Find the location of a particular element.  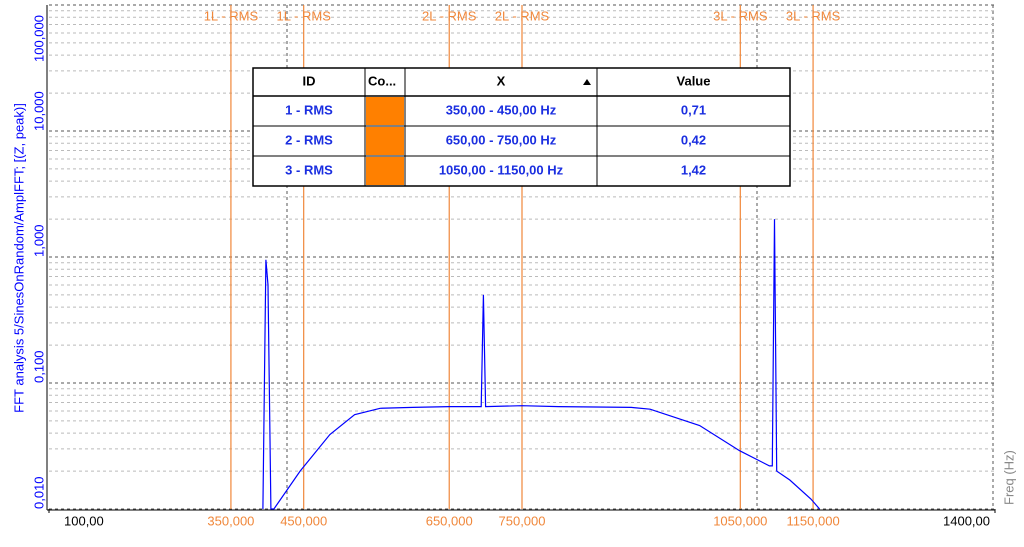

table-cell: 1 - RMS is located at coordinates (309, 109).